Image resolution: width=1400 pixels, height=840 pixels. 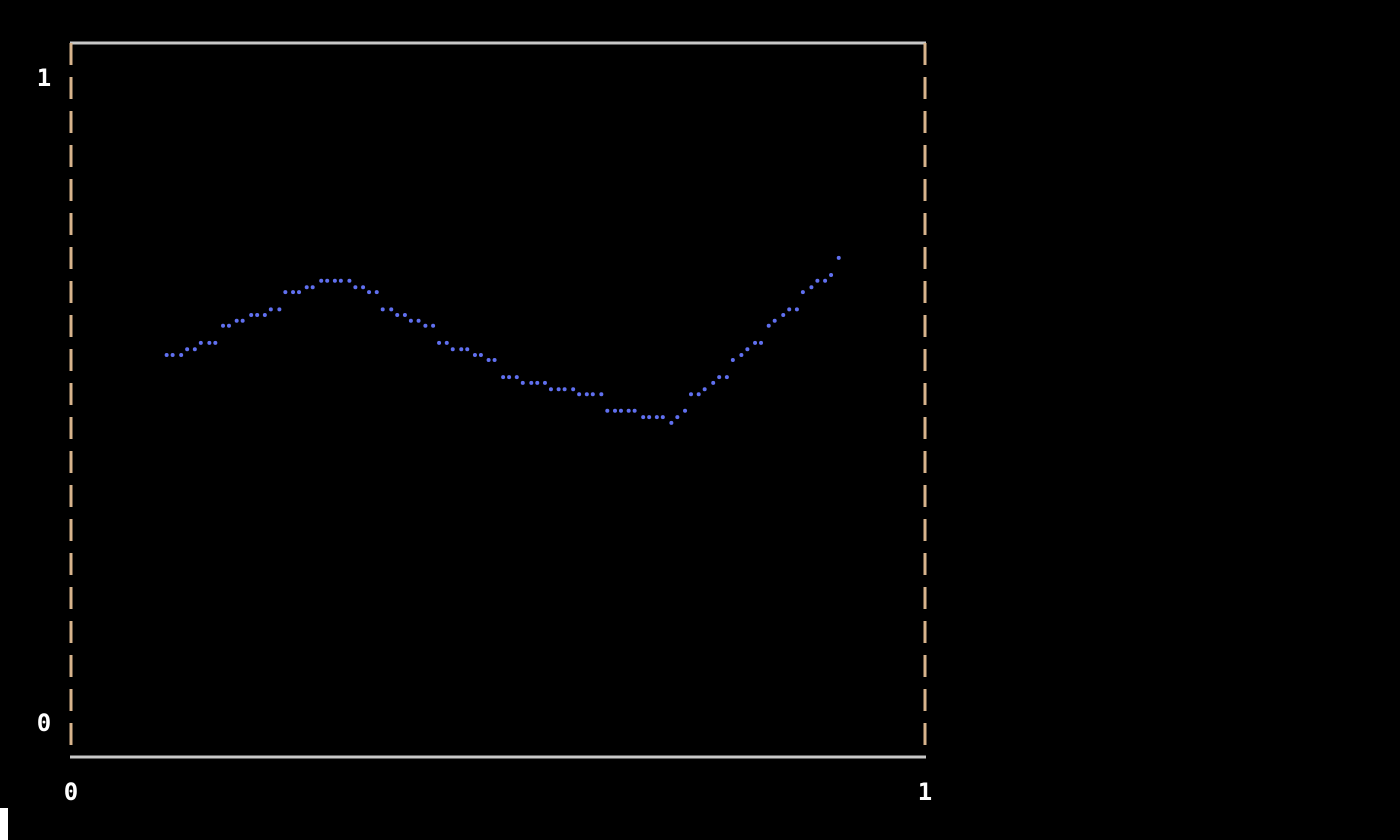 I want to click on y-tick-label-max: 1, so click(x=44, y=78).